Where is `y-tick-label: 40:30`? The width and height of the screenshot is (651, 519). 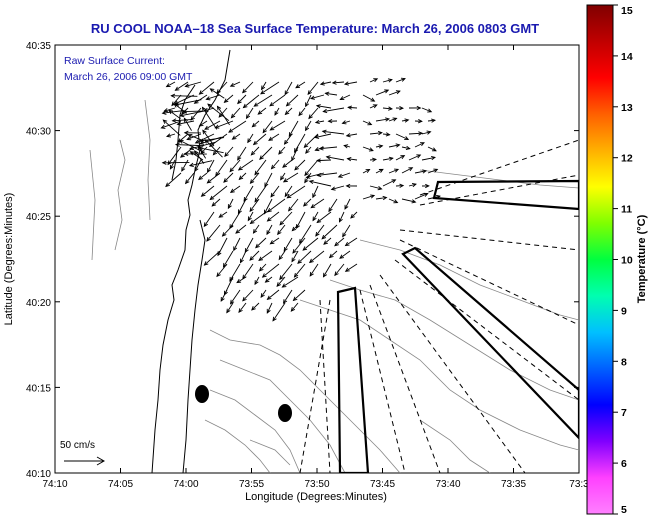
y-tick-label: 40:30 is located at coordinates (38, 132).